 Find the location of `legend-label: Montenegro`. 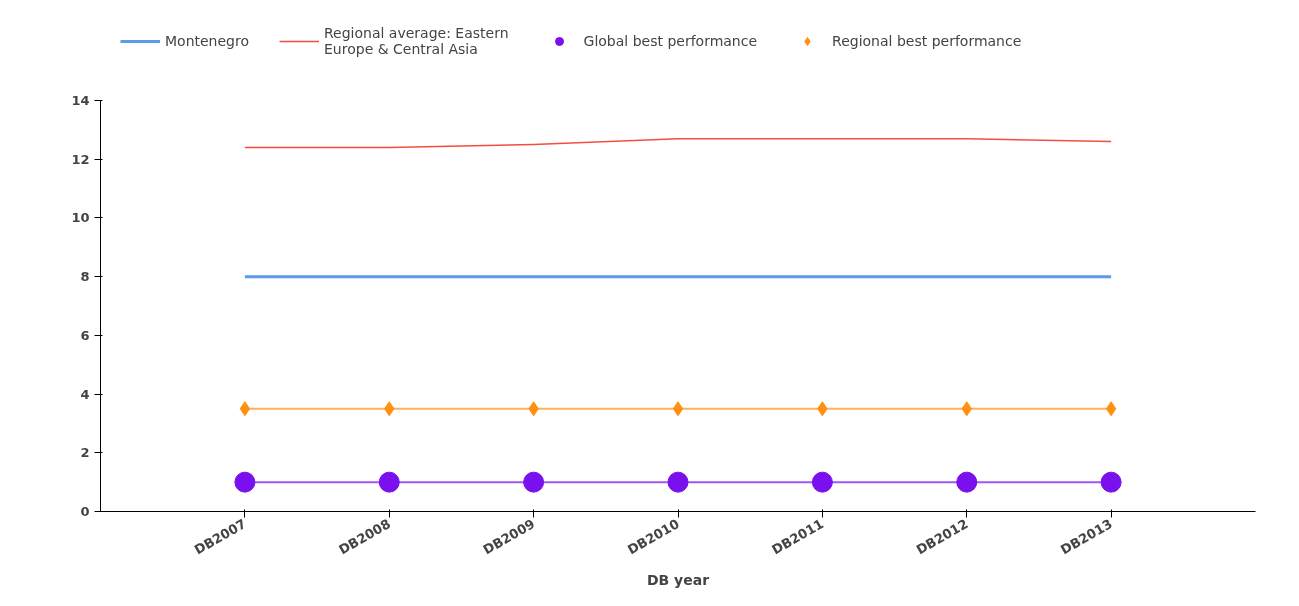

legend-label: Montenegro is located at coordinates (207, 41).